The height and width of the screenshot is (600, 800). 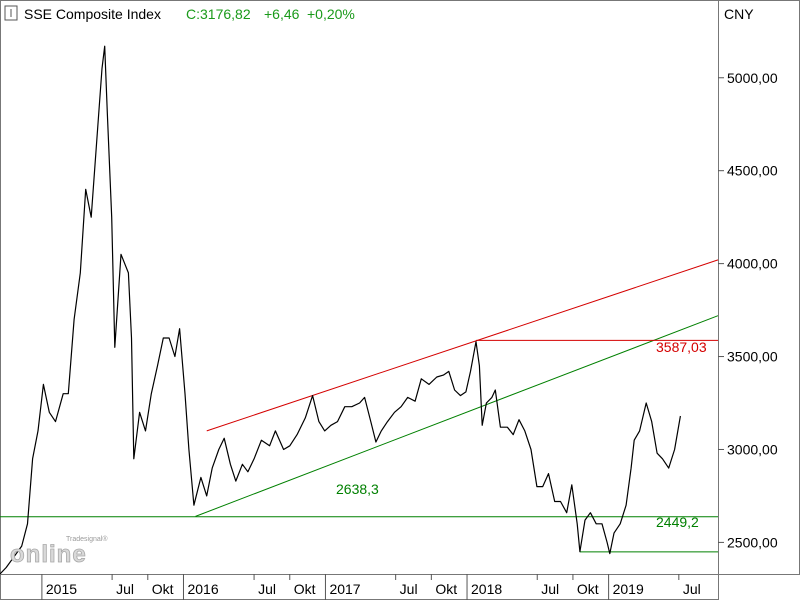 I want to click on x-tick-label: 2018, so click(x=486, y=589).